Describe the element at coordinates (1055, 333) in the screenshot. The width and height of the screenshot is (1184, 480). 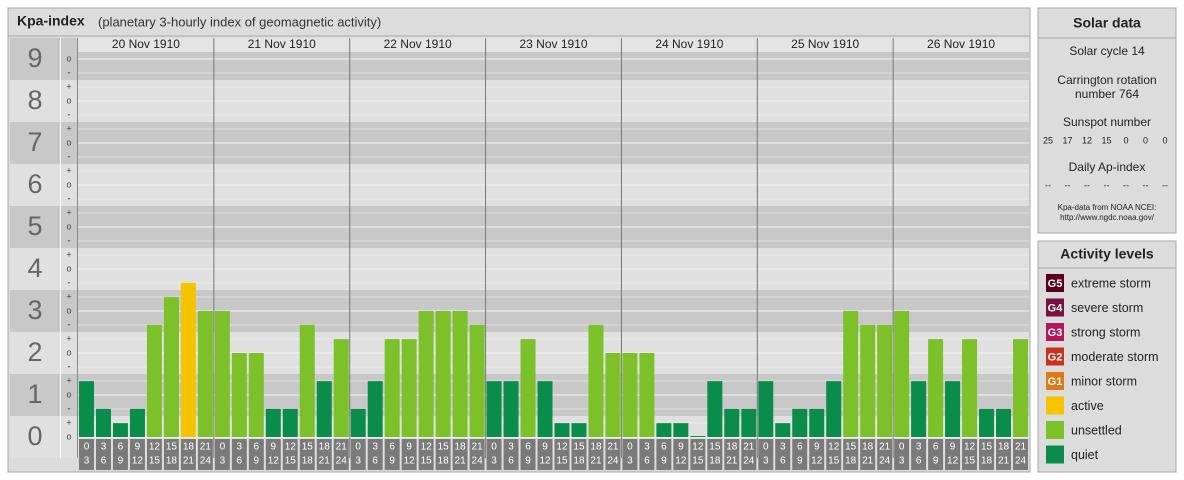
I see `legend-code: G3` at that location.